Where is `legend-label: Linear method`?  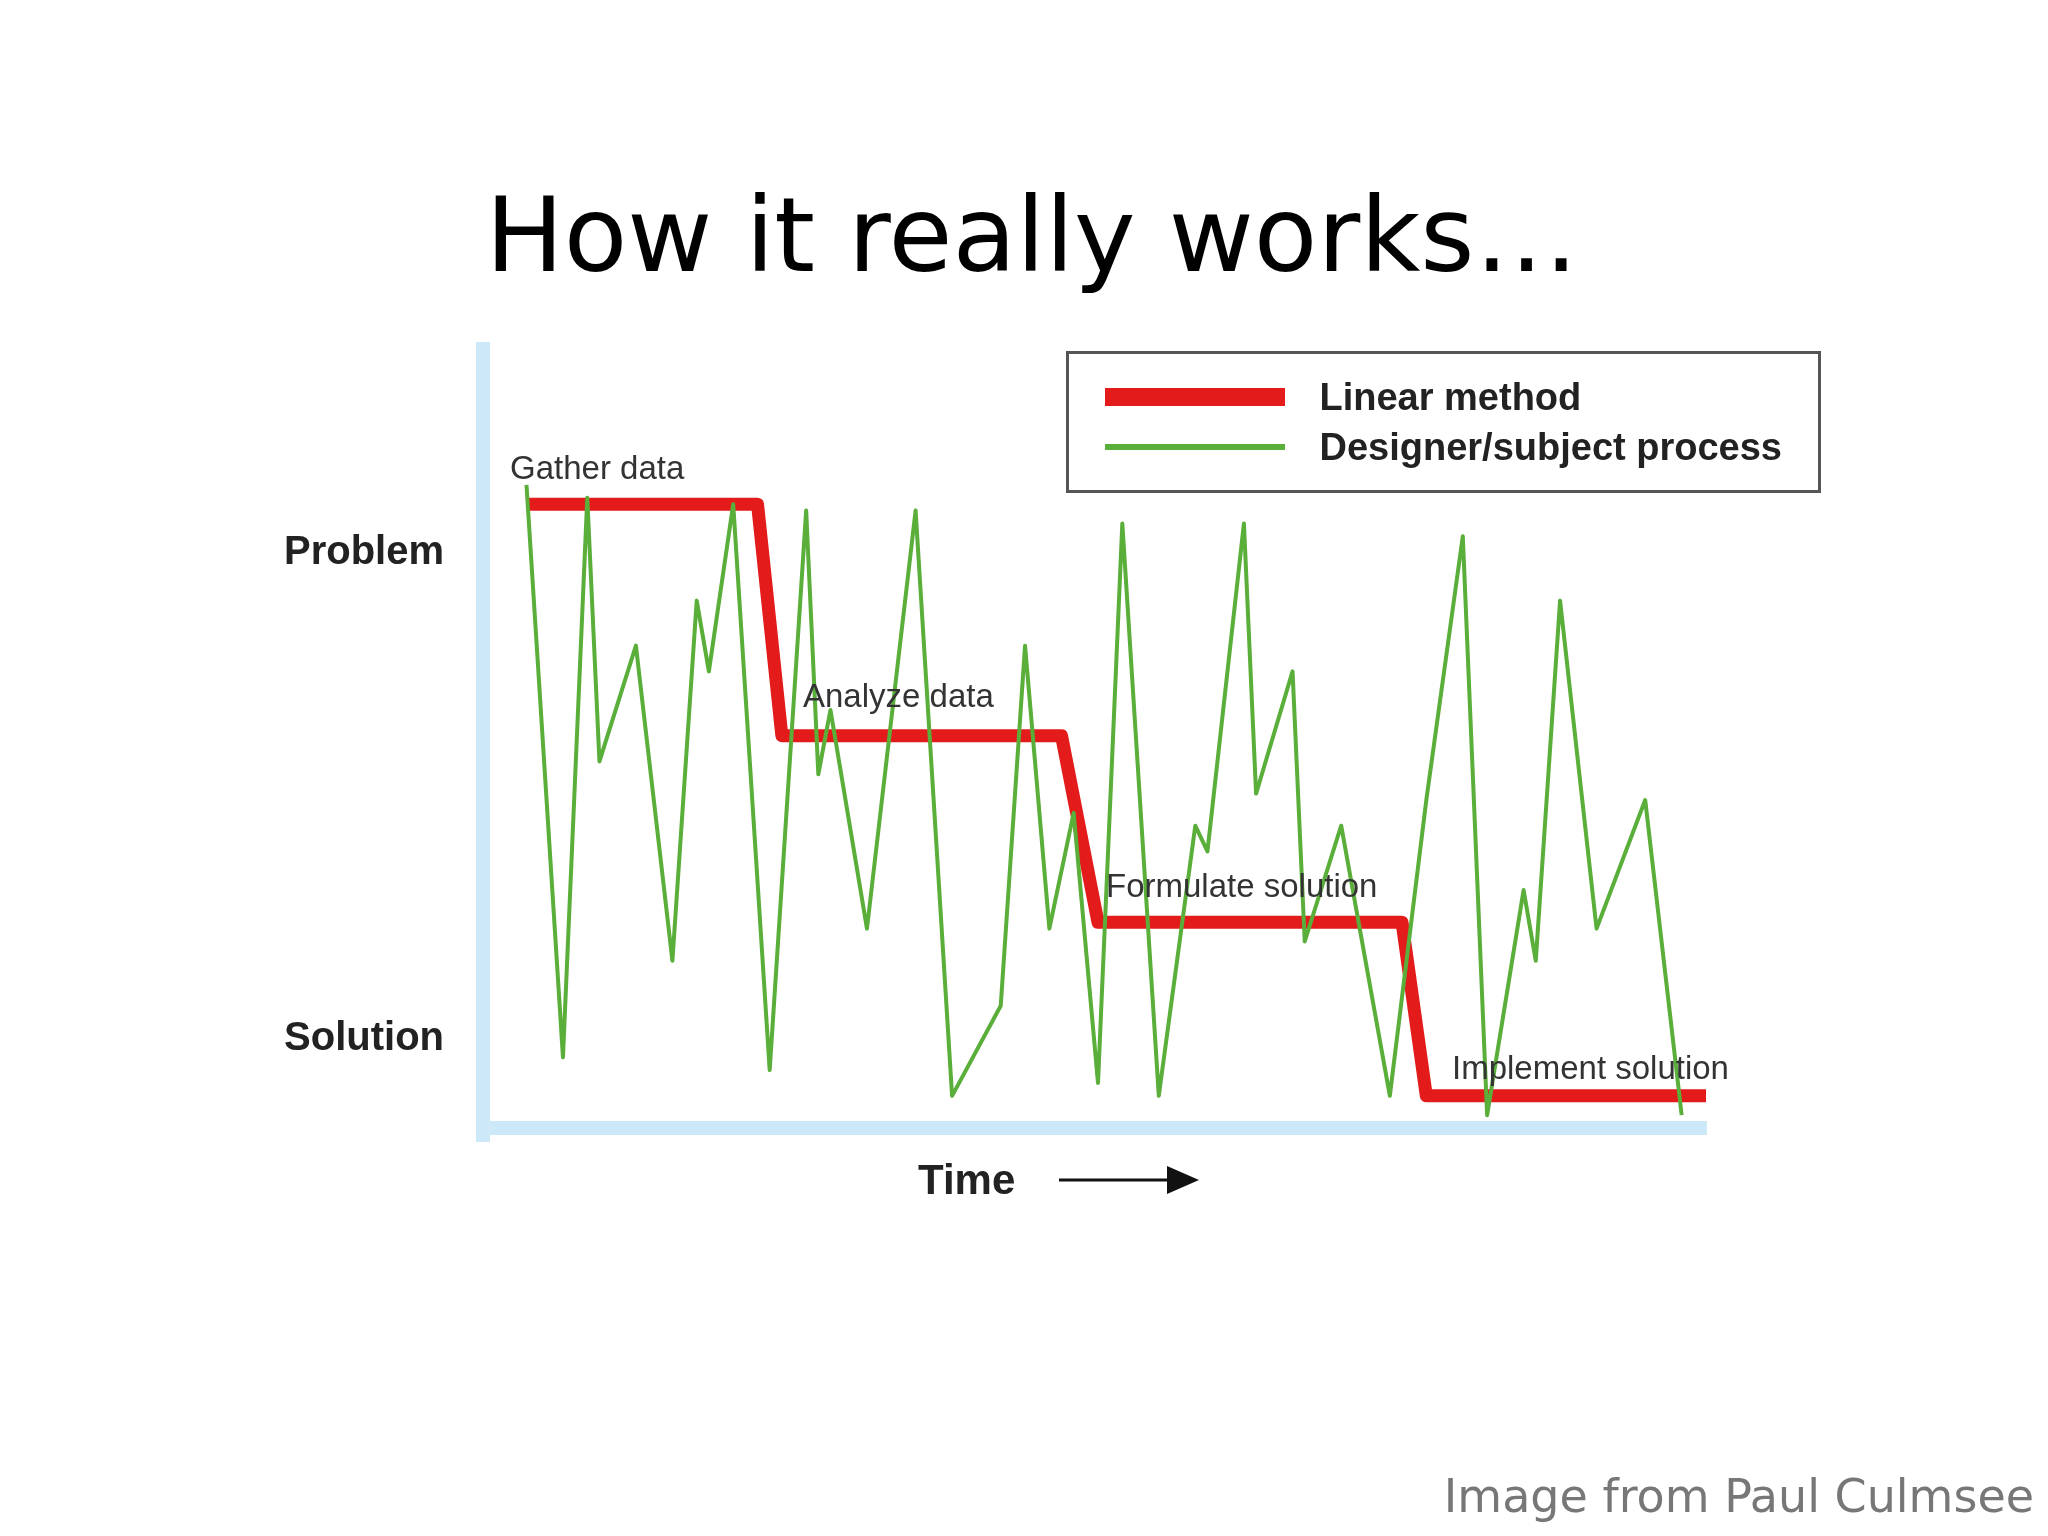 legend-label: Linear method is located at coordinates (1450, 397).